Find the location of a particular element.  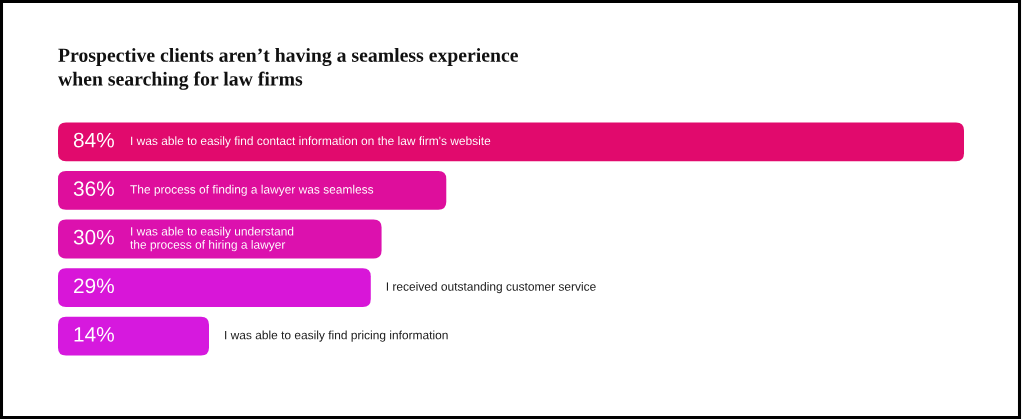

chart-title: Prospective clients aren’t having a seamless experience when searching for law firms is located at coordinates (288, 69).